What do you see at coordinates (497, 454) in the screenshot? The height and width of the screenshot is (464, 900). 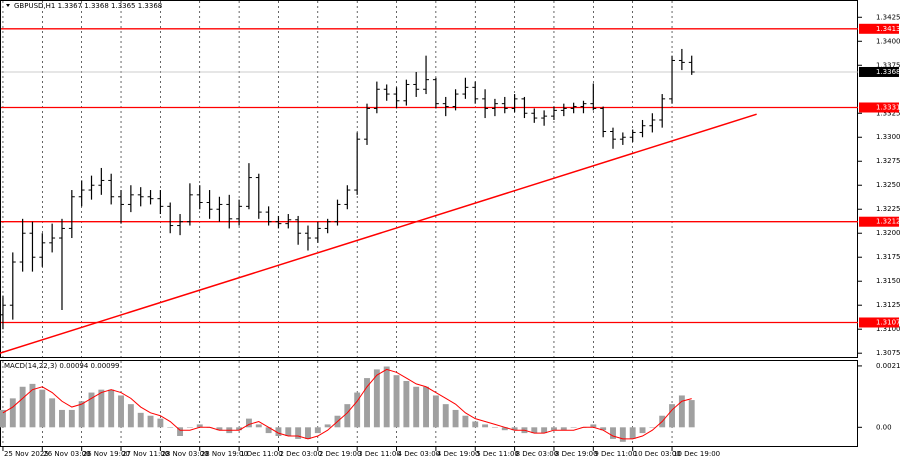 I see `x-tick-label: 5 Dec 11:00` at bounding box center [497, 454].